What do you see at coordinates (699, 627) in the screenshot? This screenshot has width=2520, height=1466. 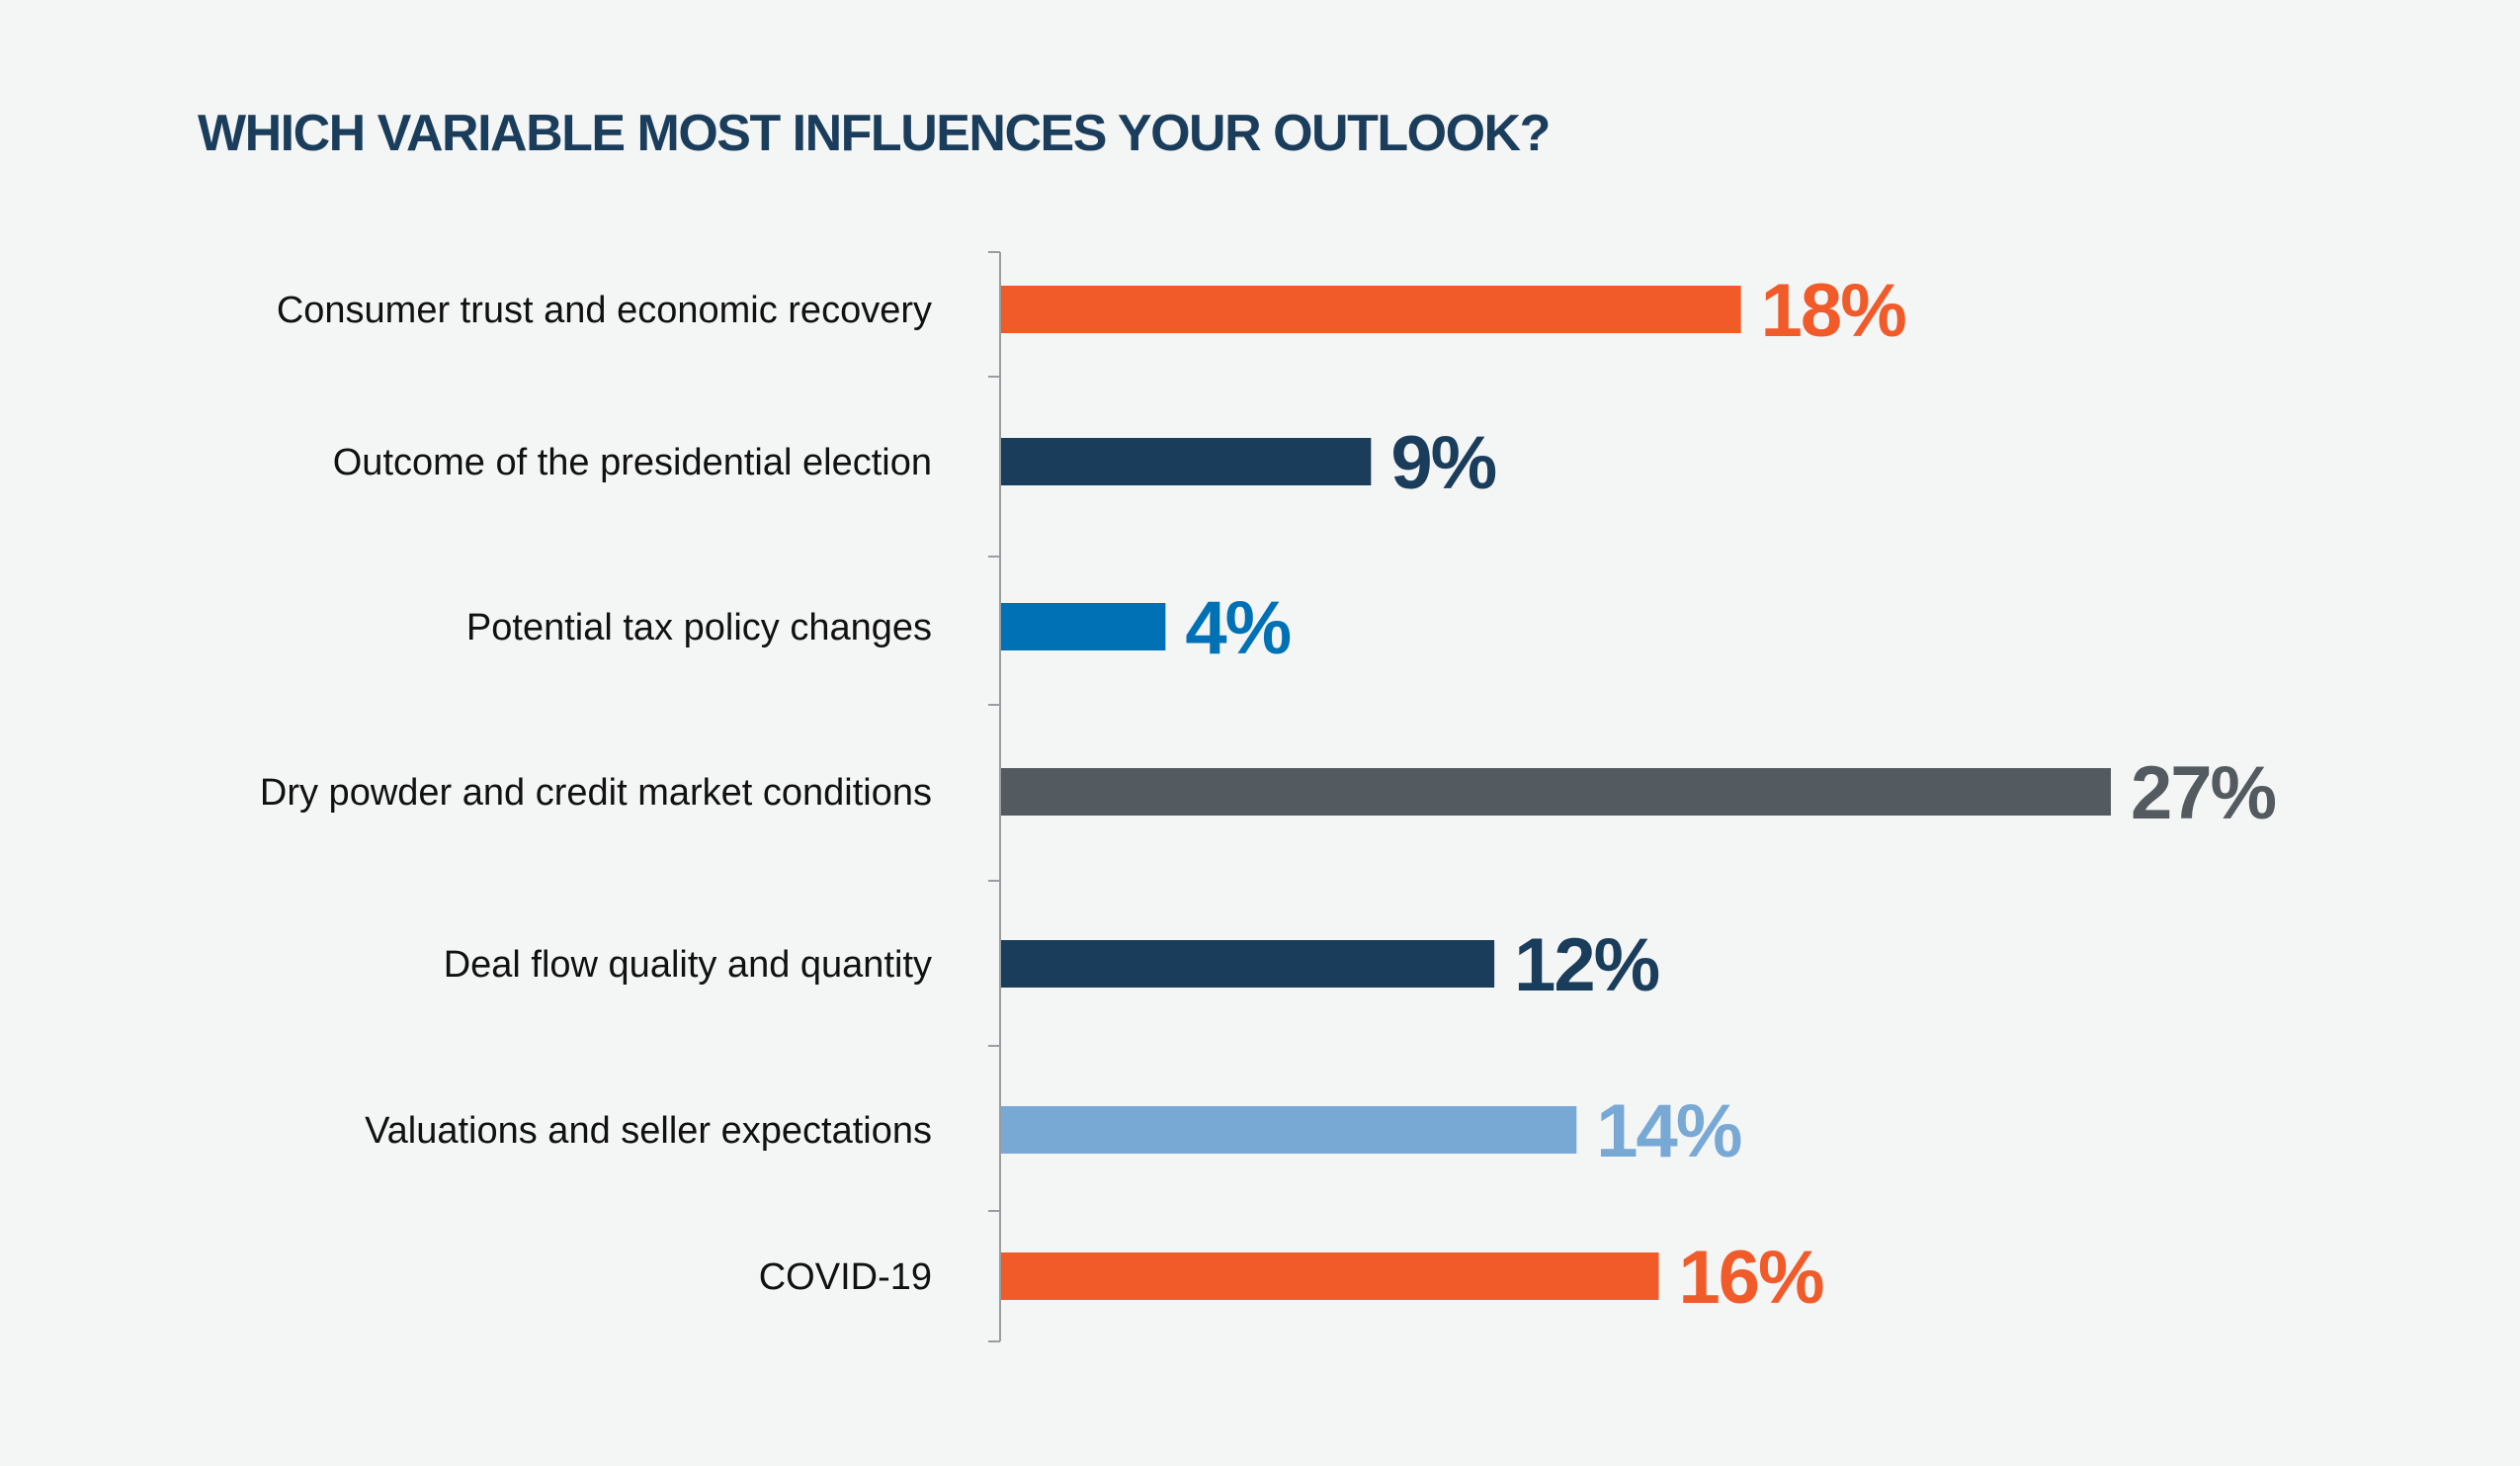 I see `category-label: Potential tax policy changes` at bounding box center [699, 627].